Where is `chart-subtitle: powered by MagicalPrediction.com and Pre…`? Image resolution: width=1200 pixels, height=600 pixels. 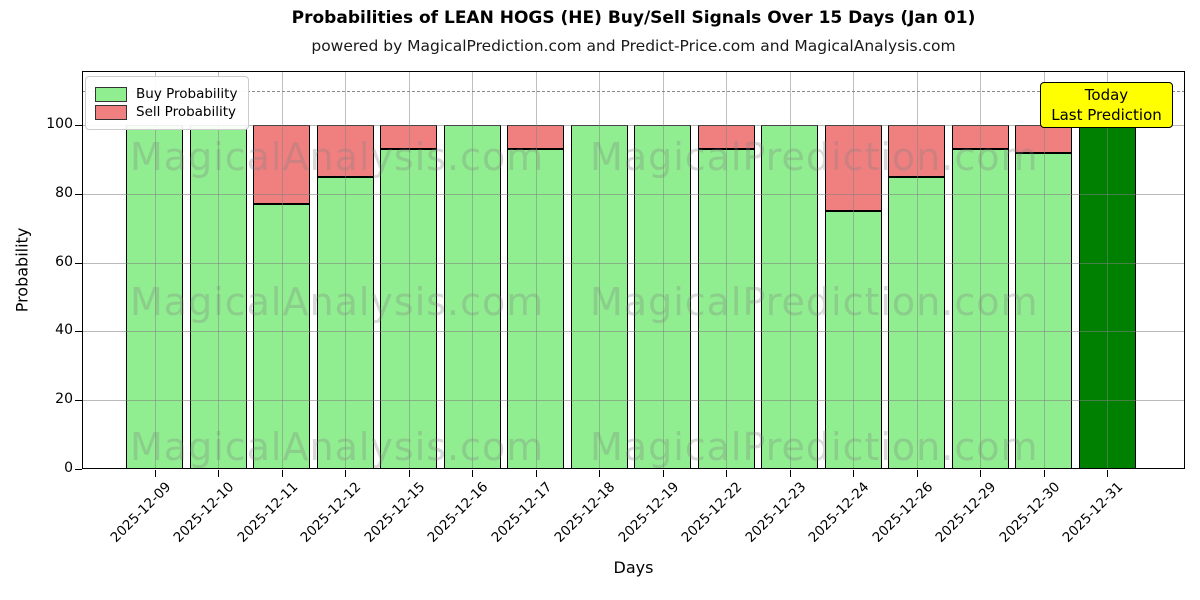
chart-subtitle: powered by MagicalPrediction.com and Pre… is located at coordinates (633, 46).